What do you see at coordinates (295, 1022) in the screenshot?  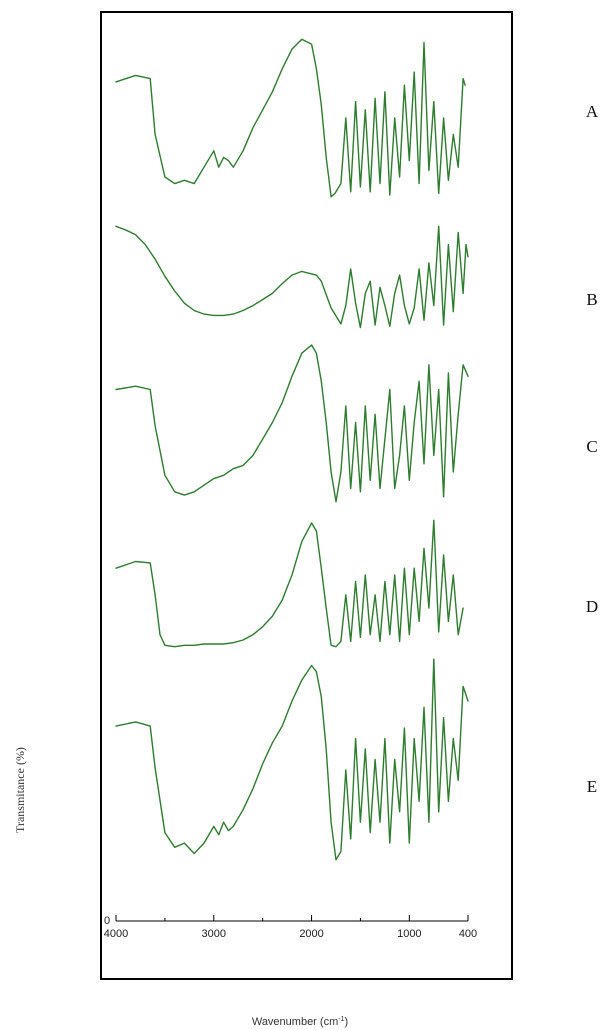 I see `x-axis-label-main: Wavenumber (cm` at bounding box center [295, 1022].